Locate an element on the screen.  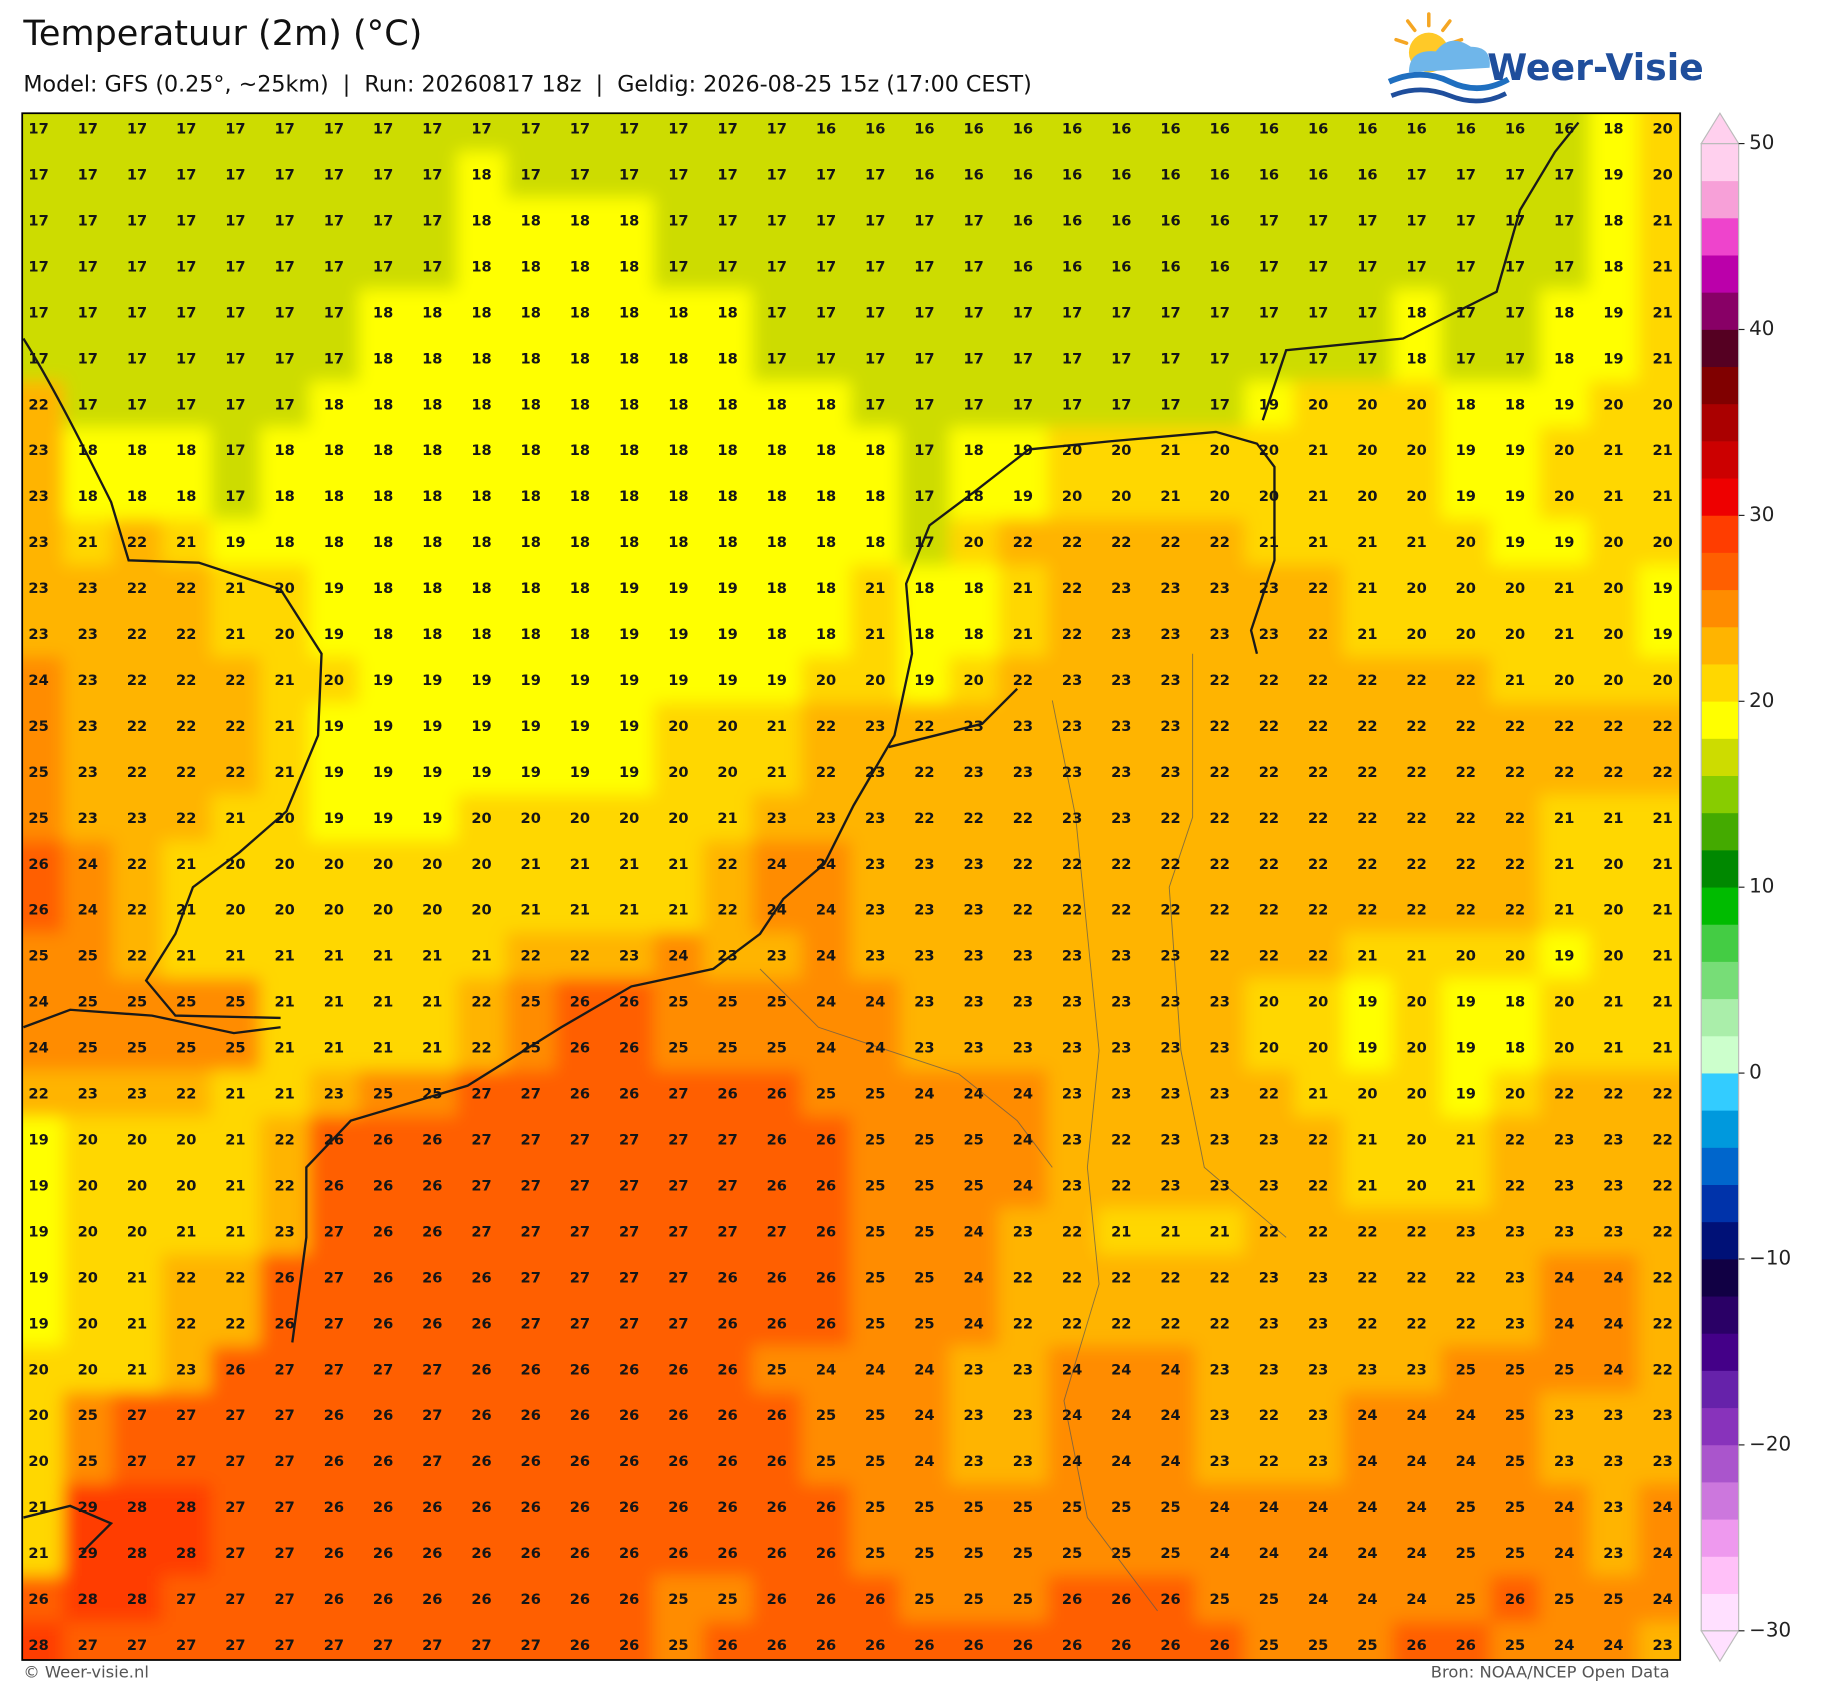
grid-value: 16 is located at coordinates (1318, 129).